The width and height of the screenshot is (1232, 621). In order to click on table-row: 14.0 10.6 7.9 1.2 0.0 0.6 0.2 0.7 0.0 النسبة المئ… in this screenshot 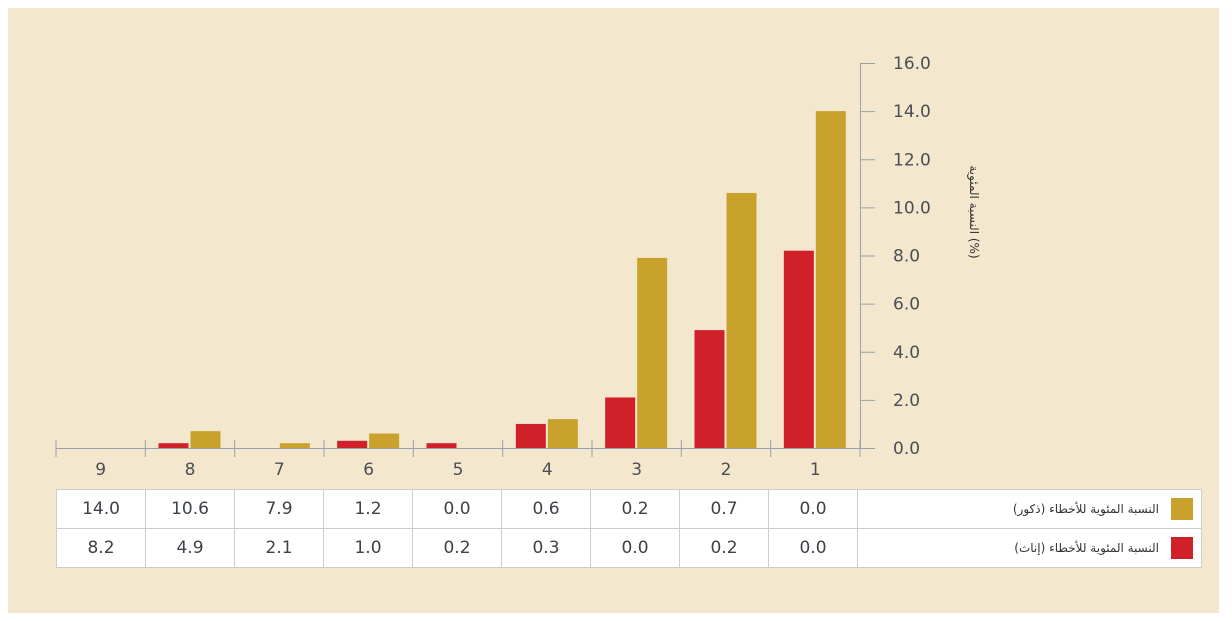, I will do `click(629, 509)`.